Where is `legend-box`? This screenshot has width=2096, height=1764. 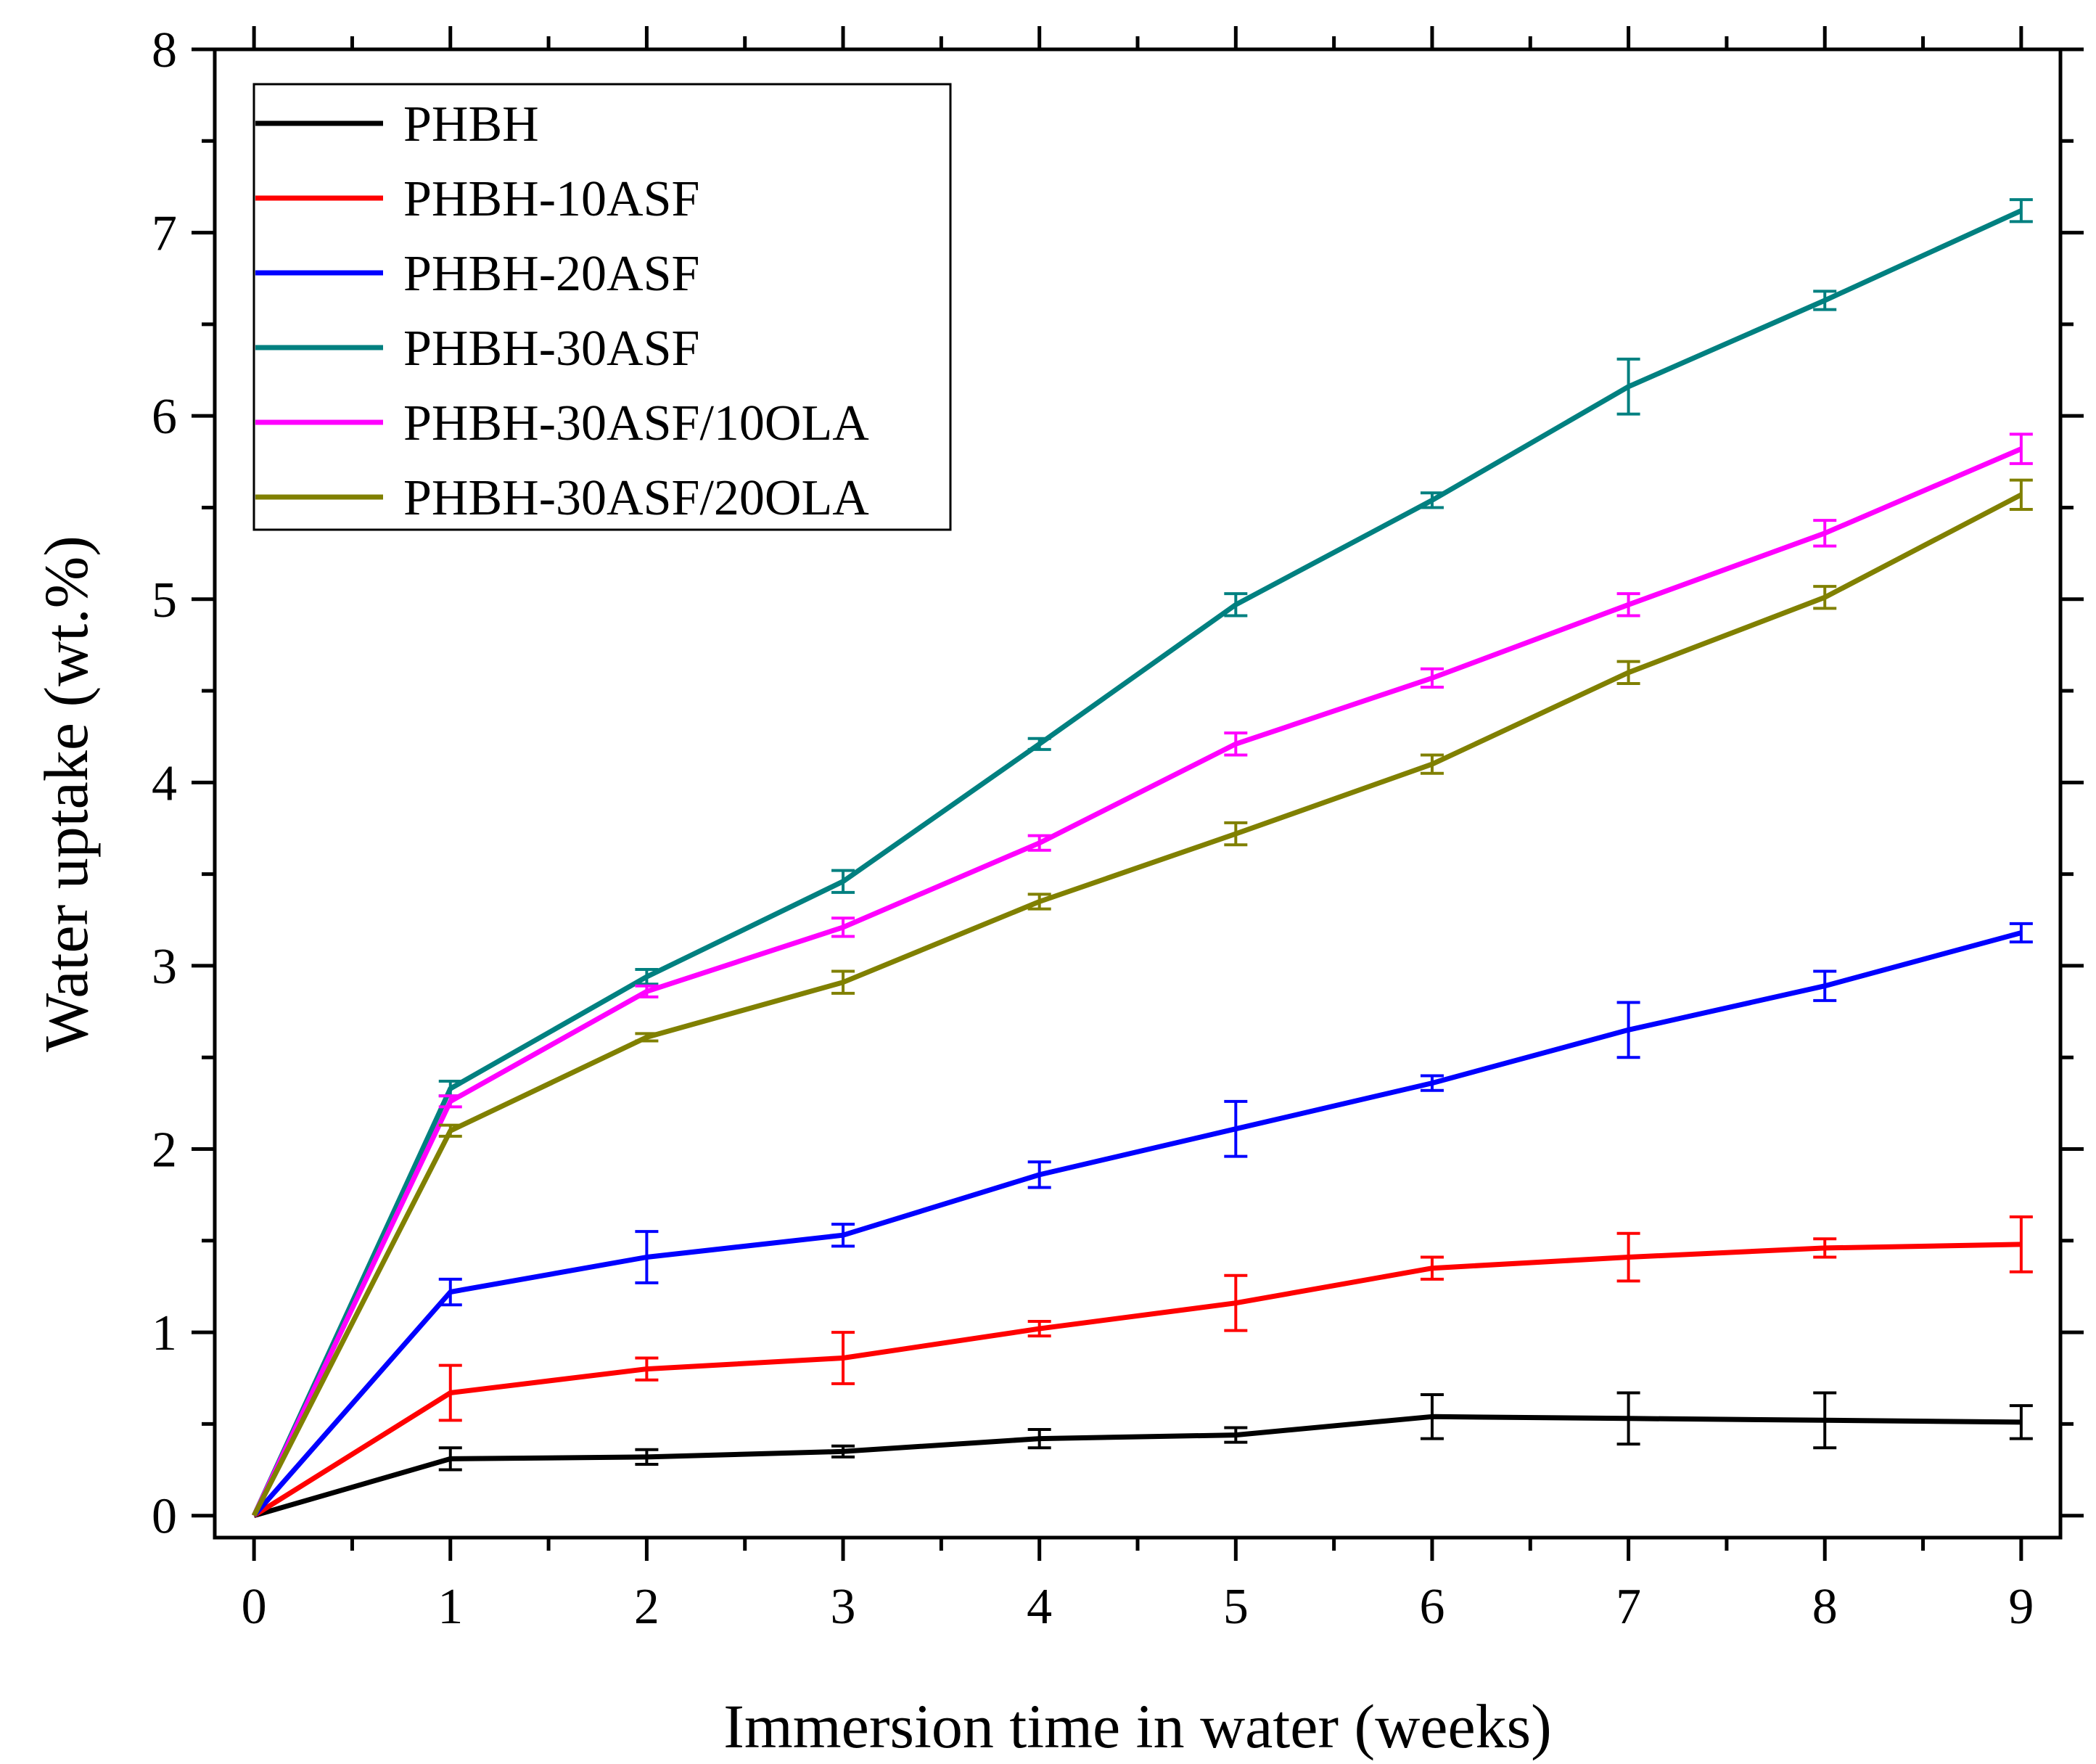 legend-box is located at coordinates (602, 307).